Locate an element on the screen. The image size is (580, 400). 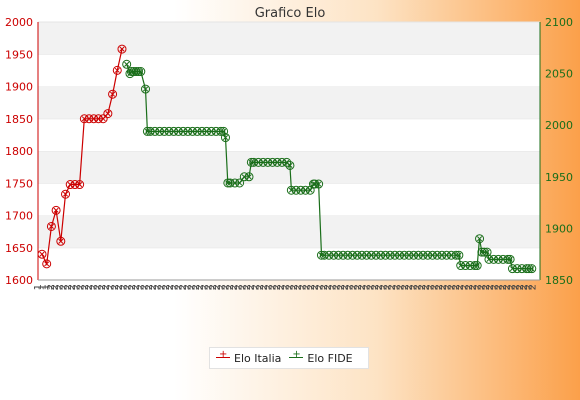
legend-item-elo-italia: Elo Italia is located at coordinates (248, 357).